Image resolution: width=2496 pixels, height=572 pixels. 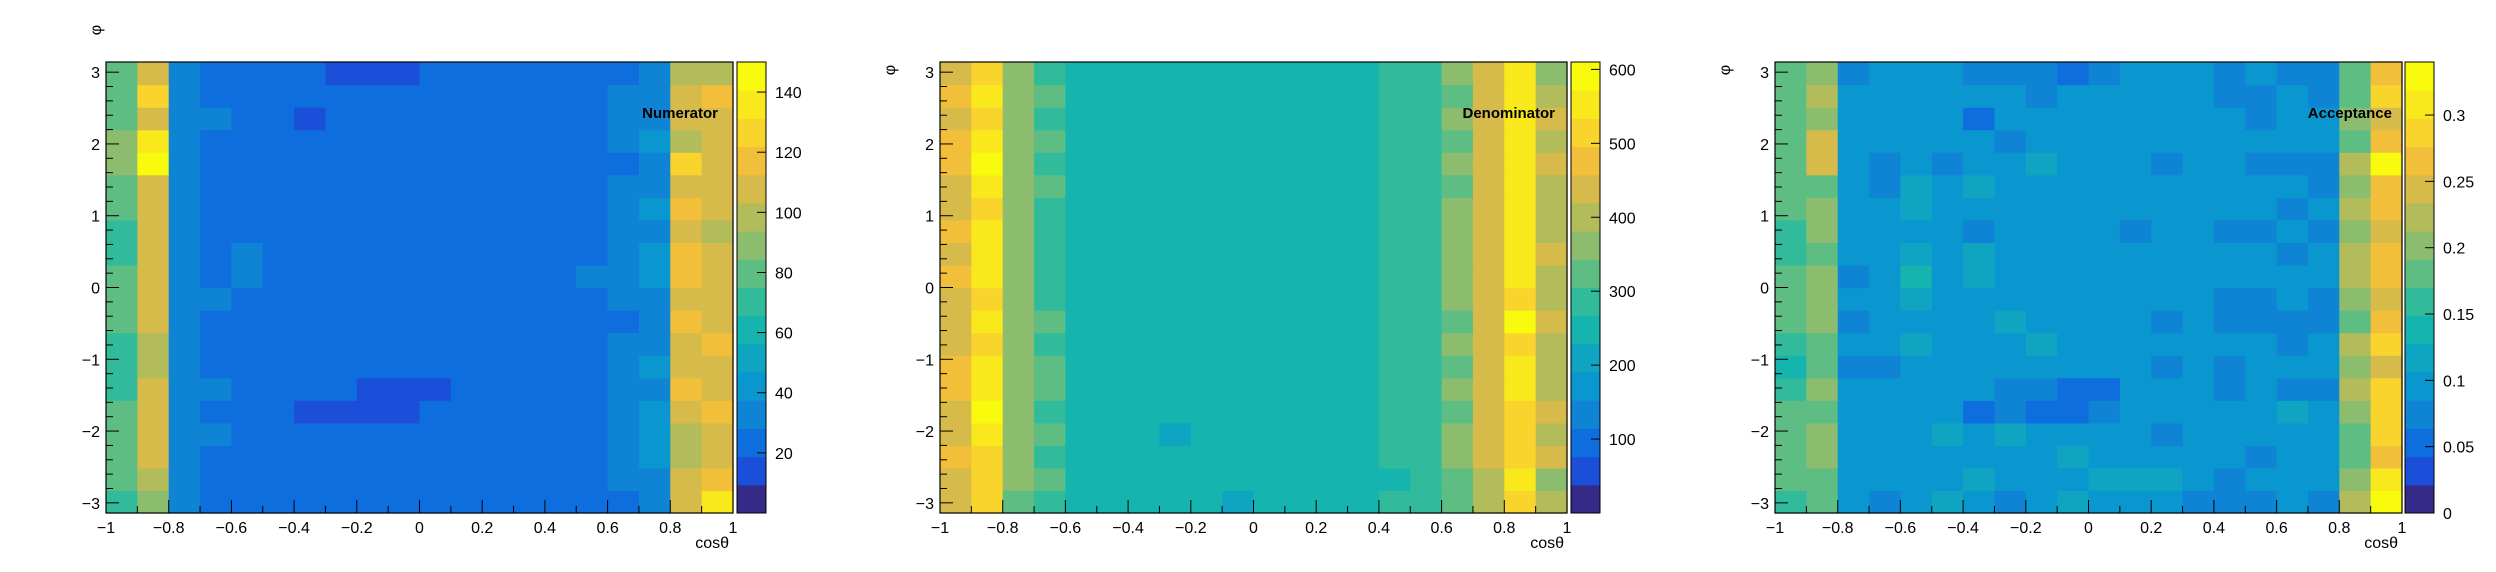 I want to click on x-tick-label: −0.2, so click(x=2026, y=528).